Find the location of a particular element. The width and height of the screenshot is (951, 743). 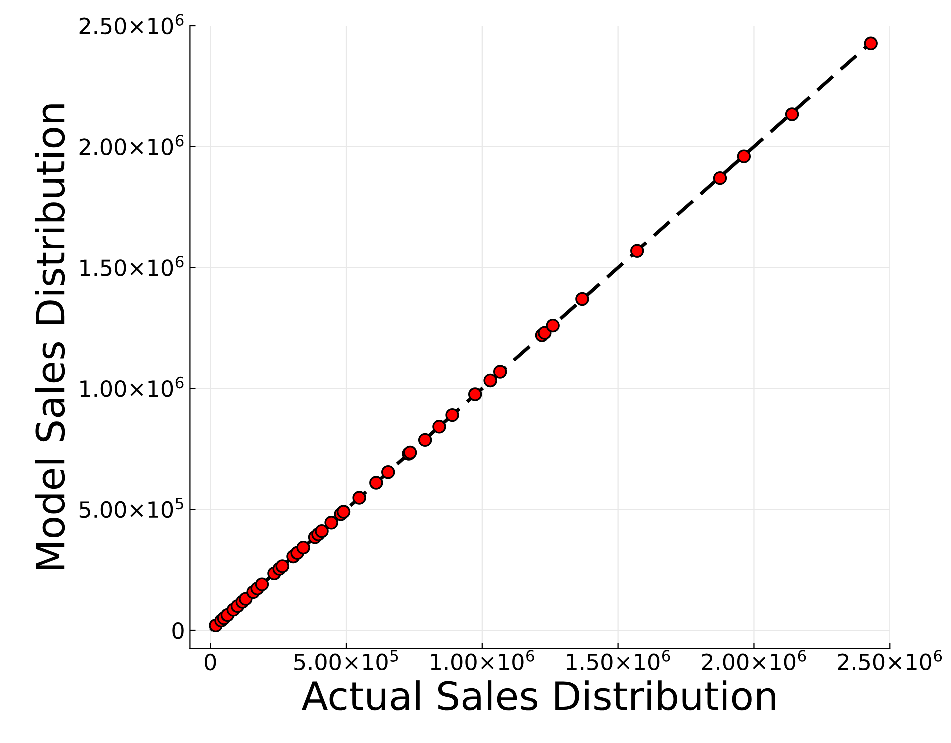

x-tick-label: 1.00×10$^{6}$ is located at coordinates (482, 660).